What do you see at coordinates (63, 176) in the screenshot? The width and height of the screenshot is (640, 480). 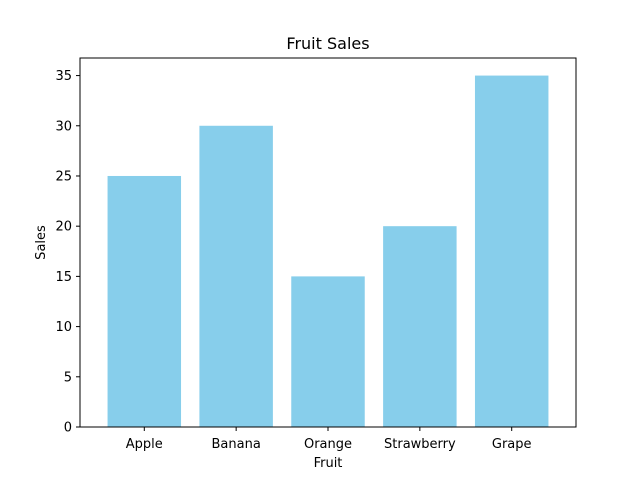 I see `y-tick-label: 25` at bounding box center [63, 176].